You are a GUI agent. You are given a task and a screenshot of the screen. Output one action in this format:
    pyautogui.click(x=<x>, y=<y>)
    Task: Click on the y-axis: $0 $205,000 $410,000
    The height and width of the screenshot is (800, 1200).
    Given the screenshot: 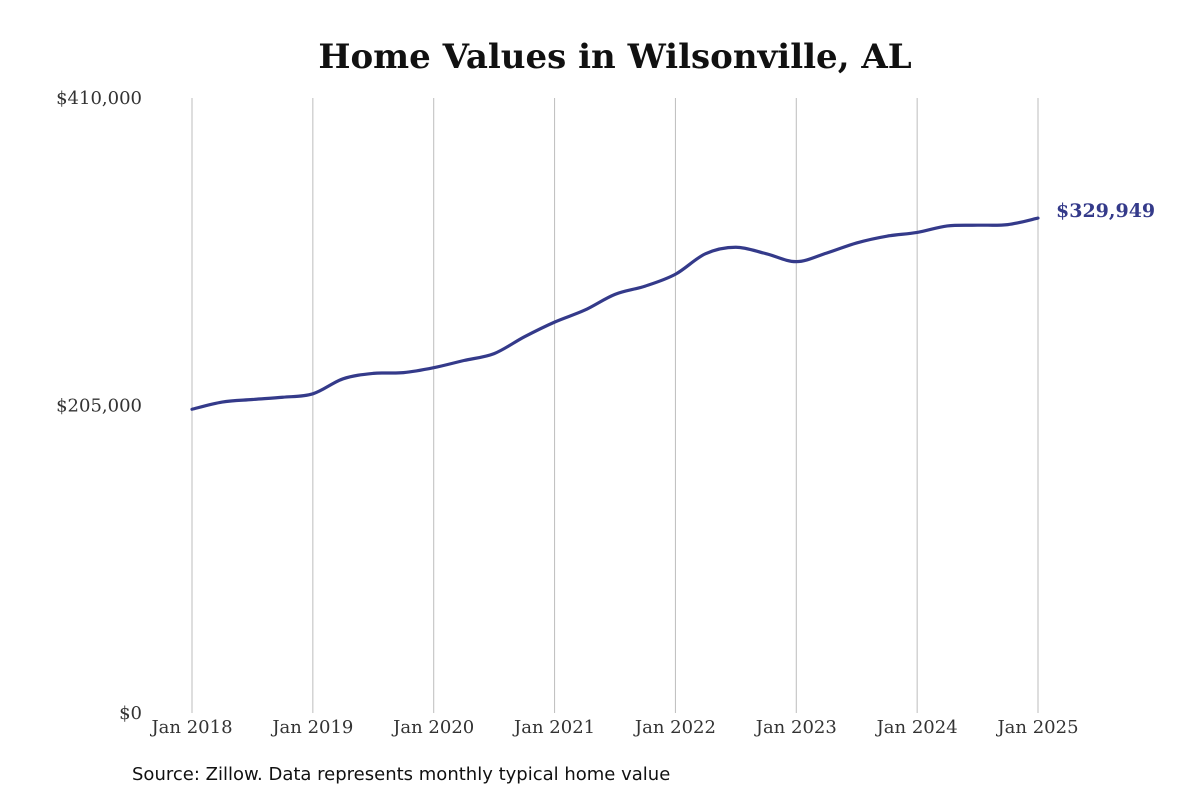 What is the action you would take?
    pyautogui.click(x=99, y=406)
    